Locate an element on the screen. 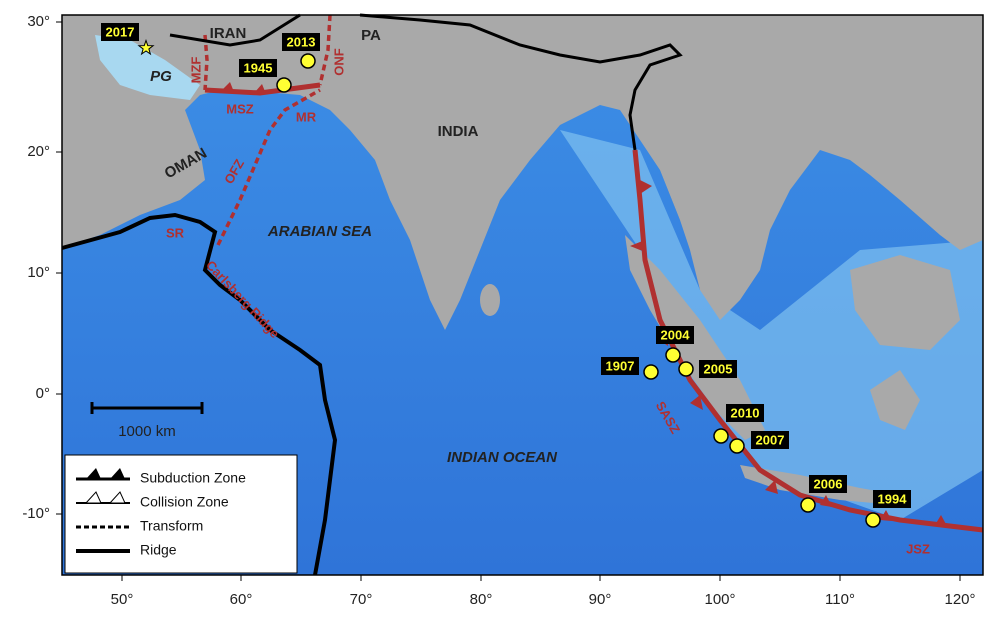 The image size is (1003, 626). feature-label: JSZ is located at coordinates (918, 548).